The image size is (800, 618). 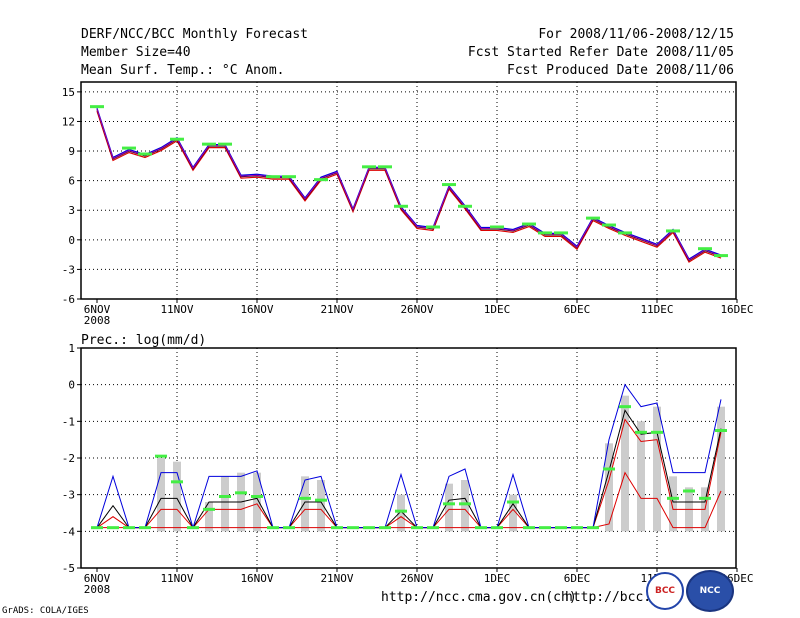 What do you see at coordinates (97, 589) in the screenshot?
I see `prec-year-label: 2008` at bounding box center [97, 589].